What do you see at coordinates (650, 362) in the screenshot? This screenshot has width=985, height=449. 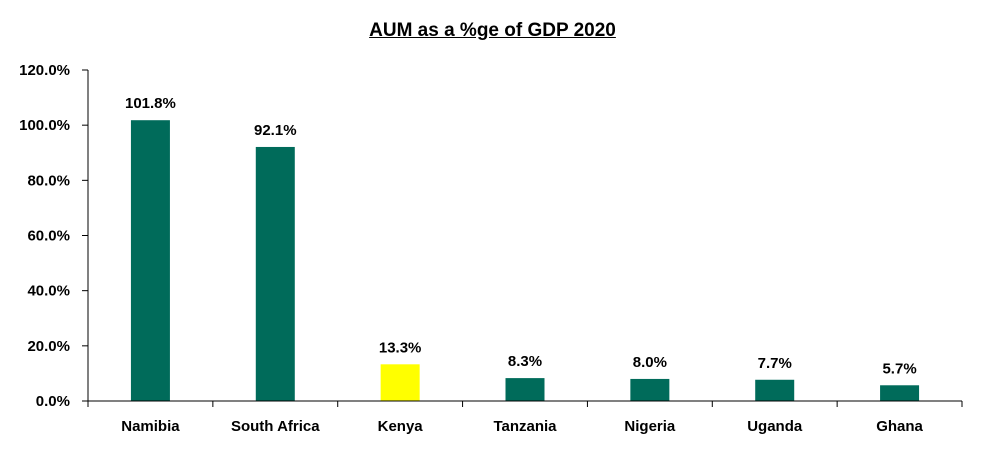 I see `data-label-nigeria: 8.0%` at bounding box center [650, 362].